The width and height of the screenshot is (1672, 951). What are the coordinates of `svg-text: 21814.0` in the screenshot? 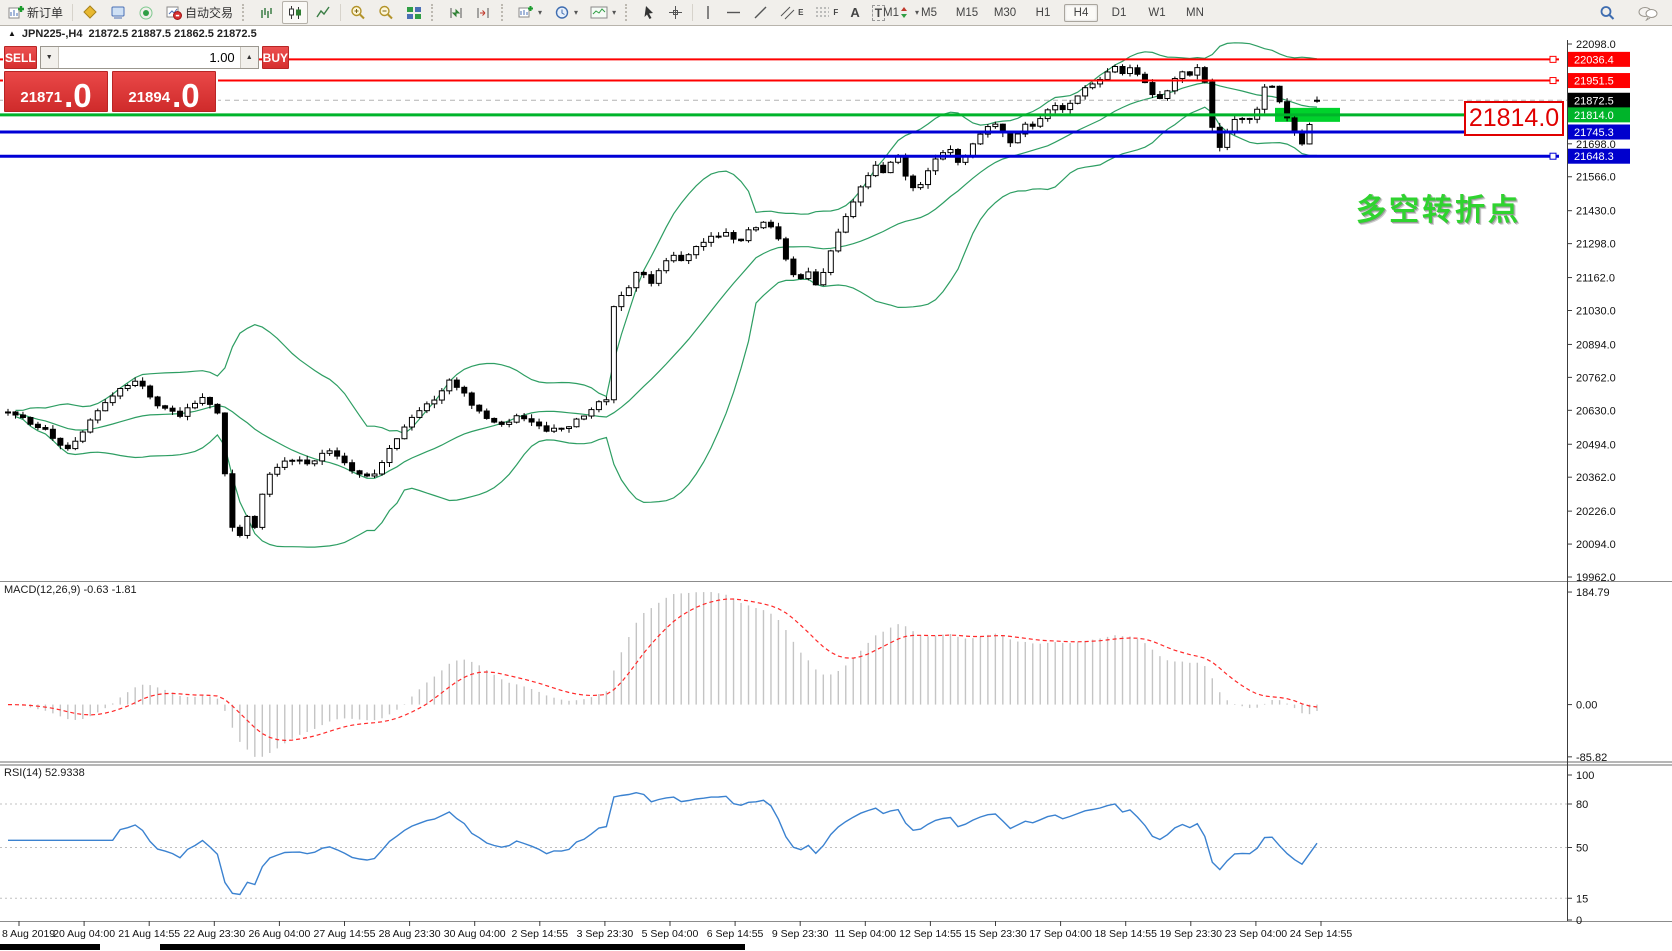 It's located at (1594, 116).